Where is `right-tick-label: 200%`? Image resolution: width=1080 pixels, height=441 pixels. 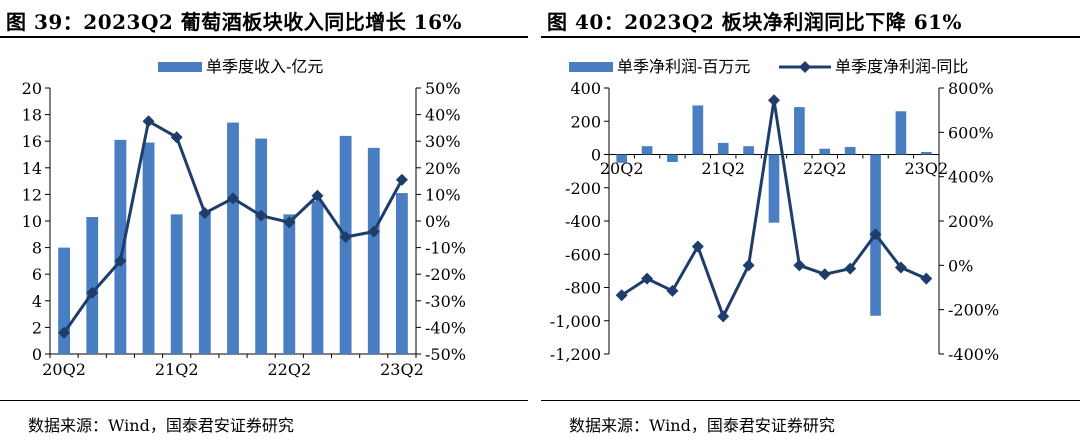
right-tick-label: 200% is located at coordinates (971, 221).